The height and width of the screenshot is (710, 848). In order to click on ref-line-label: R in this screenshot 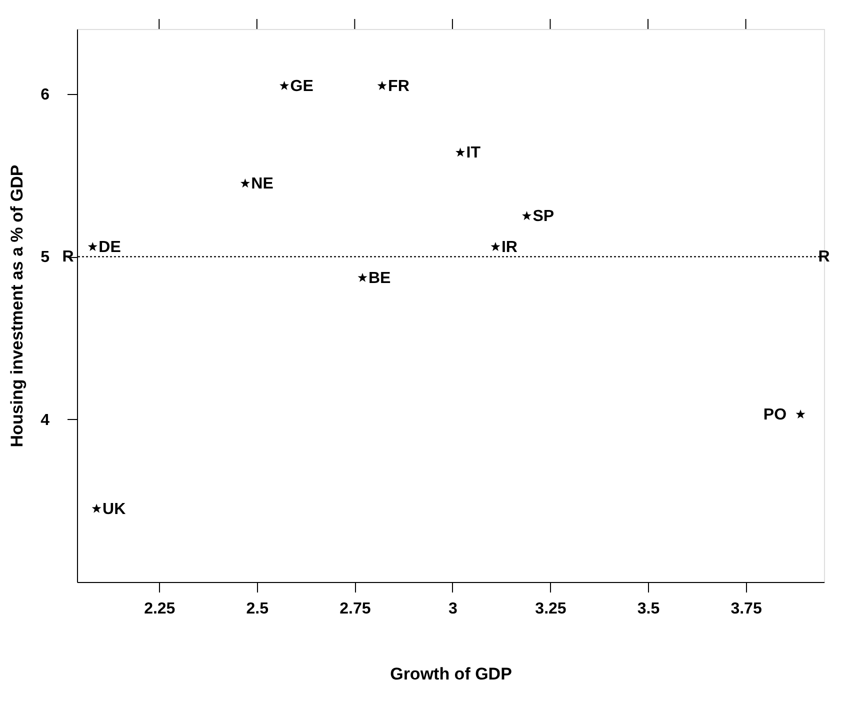, I will do `click(824, 257)`.